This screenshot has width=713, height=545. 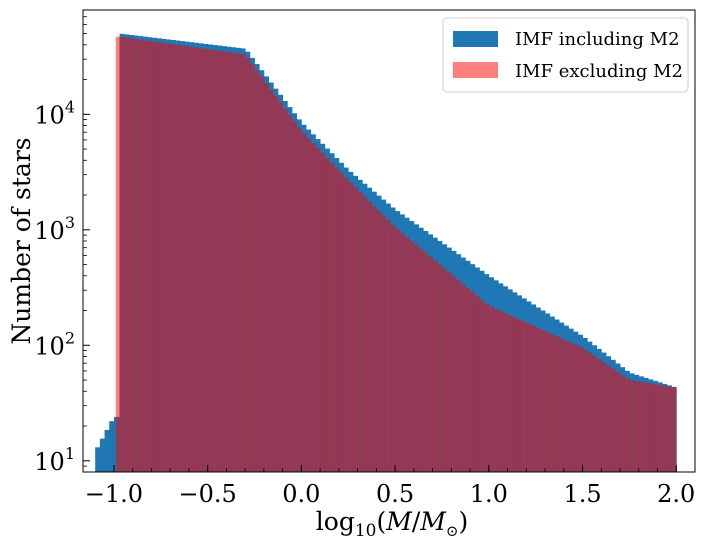 What do you see at coordinates (301, 494) in the screenshot?
I see `x-tick-label: 0.0` at bounding box center [301, 494].